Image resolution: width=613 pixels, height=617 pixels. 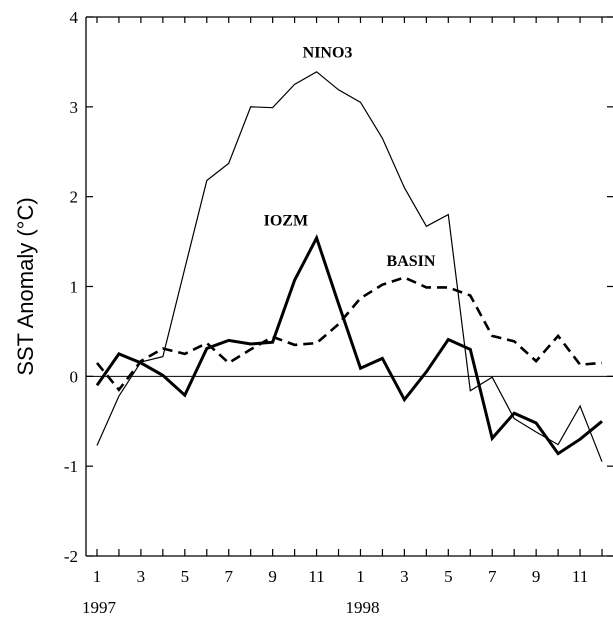 I want to click on y-tick-label: -2, so click(x=71, y=556).